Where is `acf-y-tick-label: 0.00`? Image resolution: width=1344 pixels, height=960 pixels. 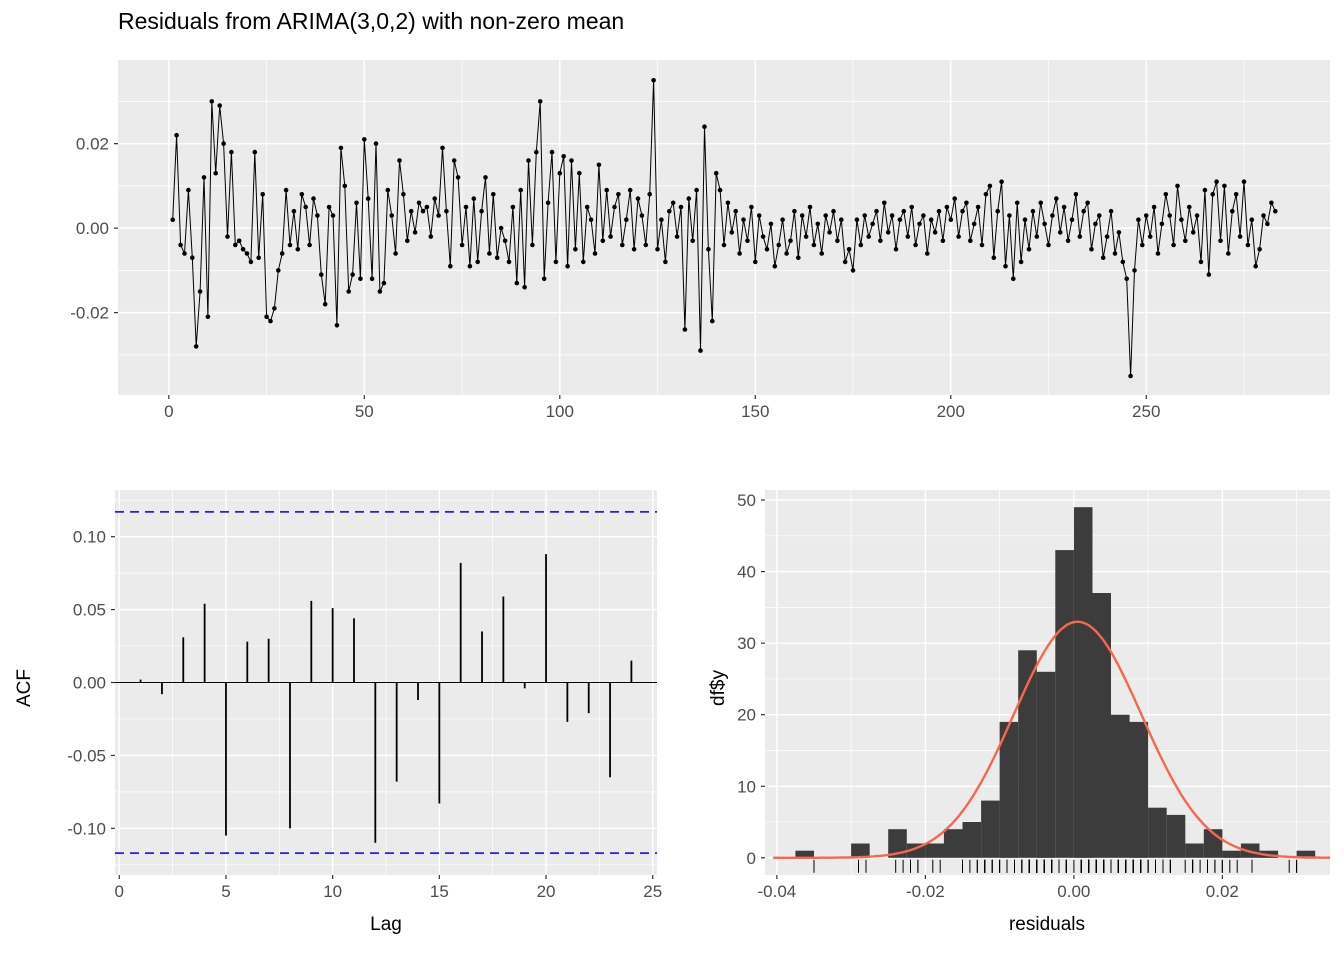 acf-y-tick-label: 0.00 is located at coordinates (89, 683).